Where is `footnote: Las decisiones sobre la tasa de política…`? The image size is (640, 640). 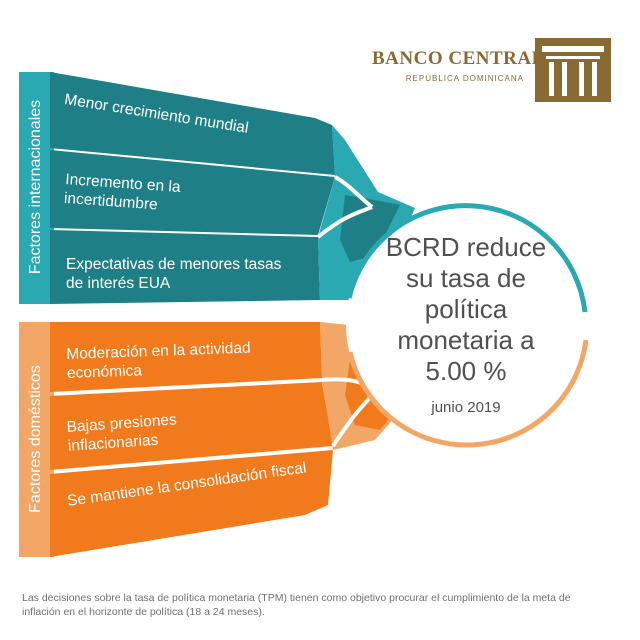 footnote: Las decisiones sobre la tasa de política… is located at coordinates (296, 605).